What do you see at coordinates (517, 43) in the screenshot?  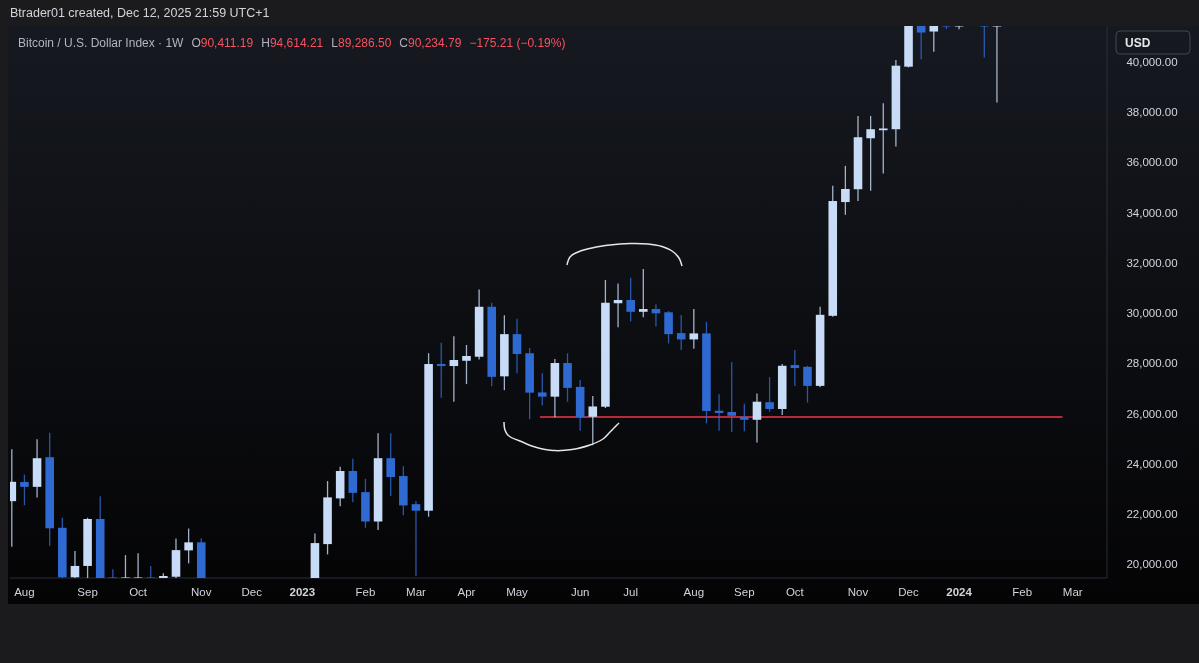 I see `annotation: −175.21 (−0.19%)` at bounding box center [517, 43].